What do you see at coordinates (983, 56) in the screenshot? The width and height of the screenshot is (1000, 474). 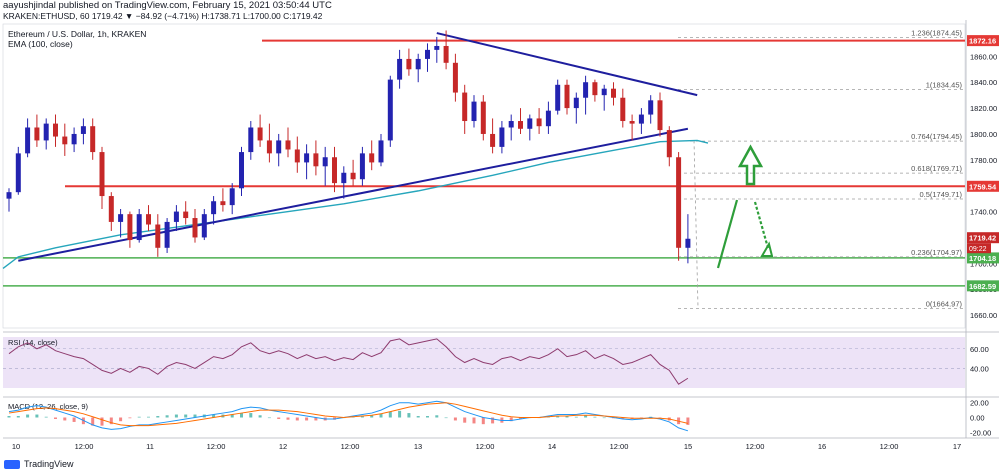 I see `price-tick-label: 1860.00` at bounding box center [983, 56].